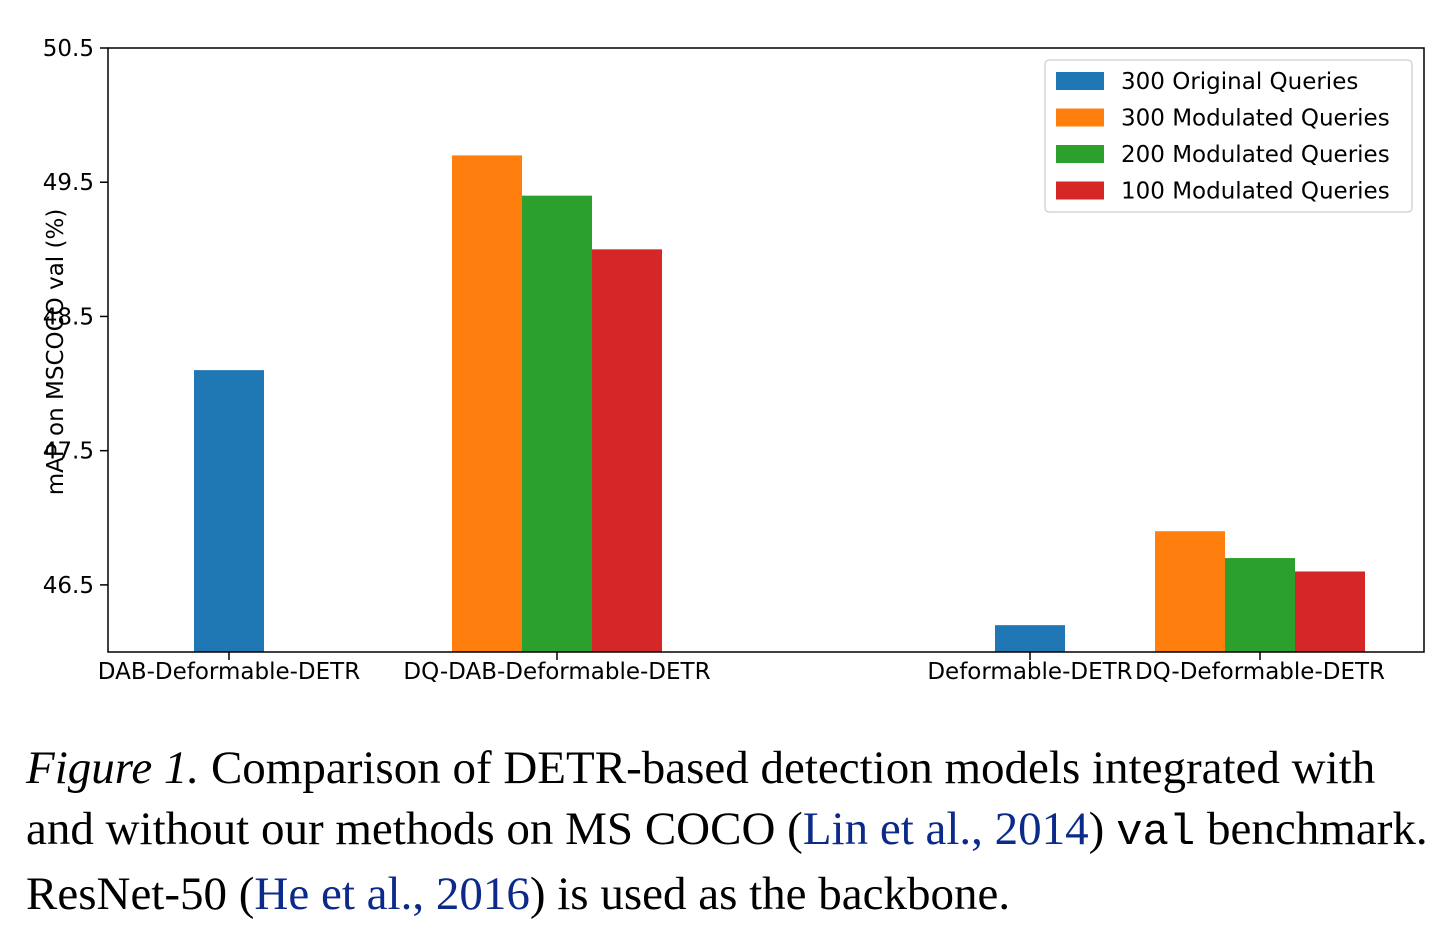 The image size is (1452, 936). What do you see at coordinates (113, 768) in the screenshot?
I see `figure-label: Figure 1.` at bounding box center [113, 768].